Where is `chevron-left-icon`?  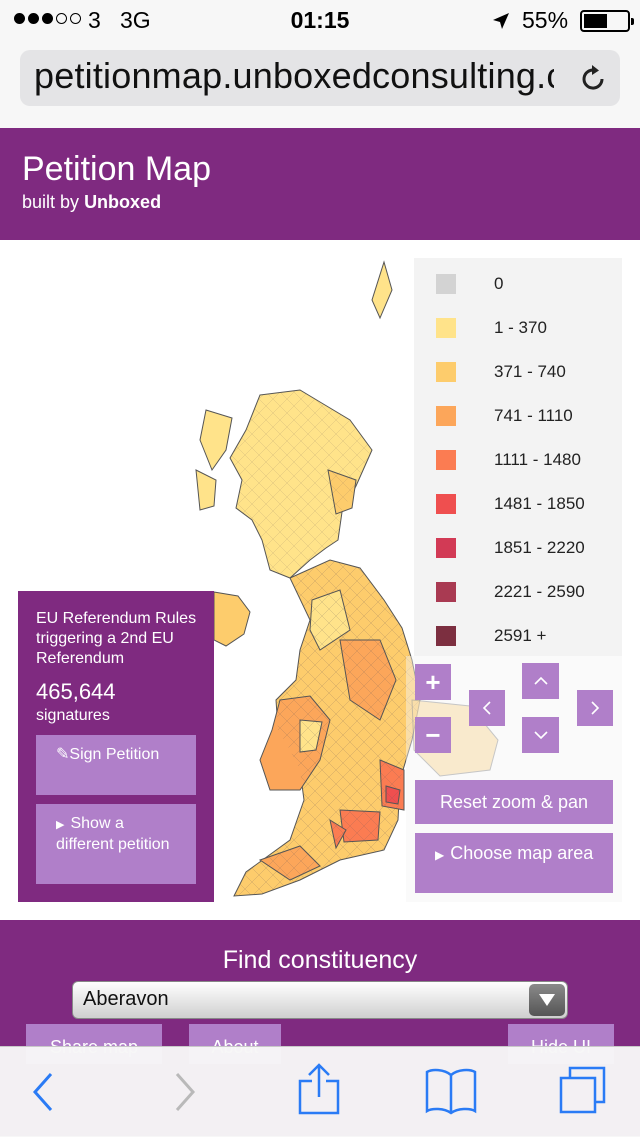
chevron-left-icon is located at coordinates (486, 708).